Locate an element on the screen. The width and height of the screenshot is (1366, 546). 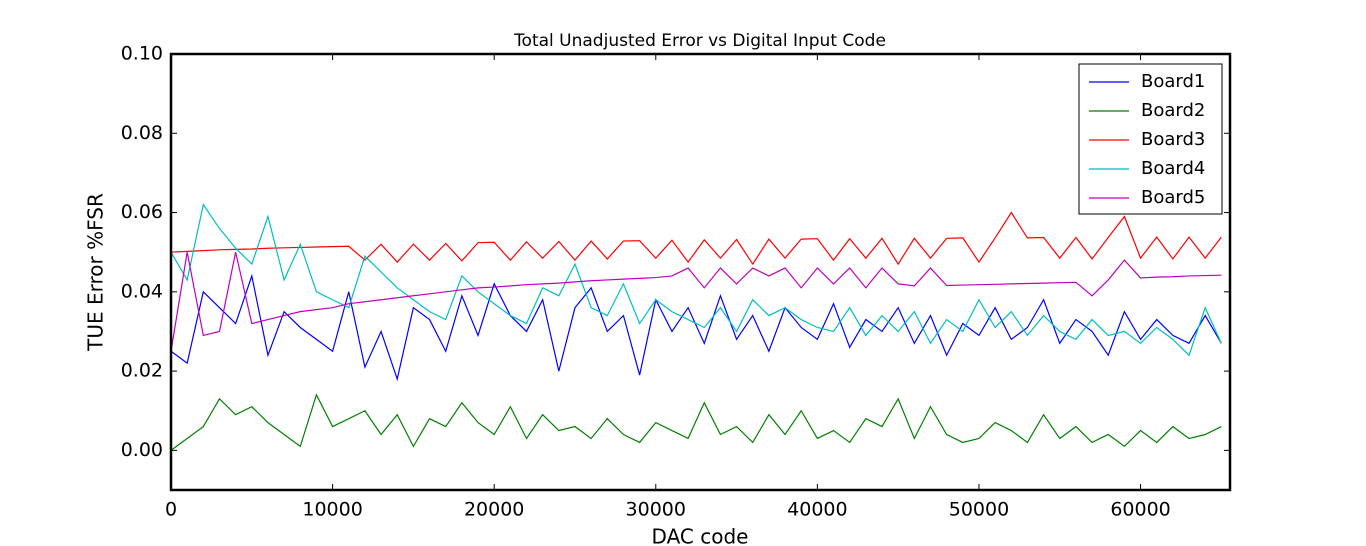
x-tick-label: 60000 is located at coordinates (1140, 510).